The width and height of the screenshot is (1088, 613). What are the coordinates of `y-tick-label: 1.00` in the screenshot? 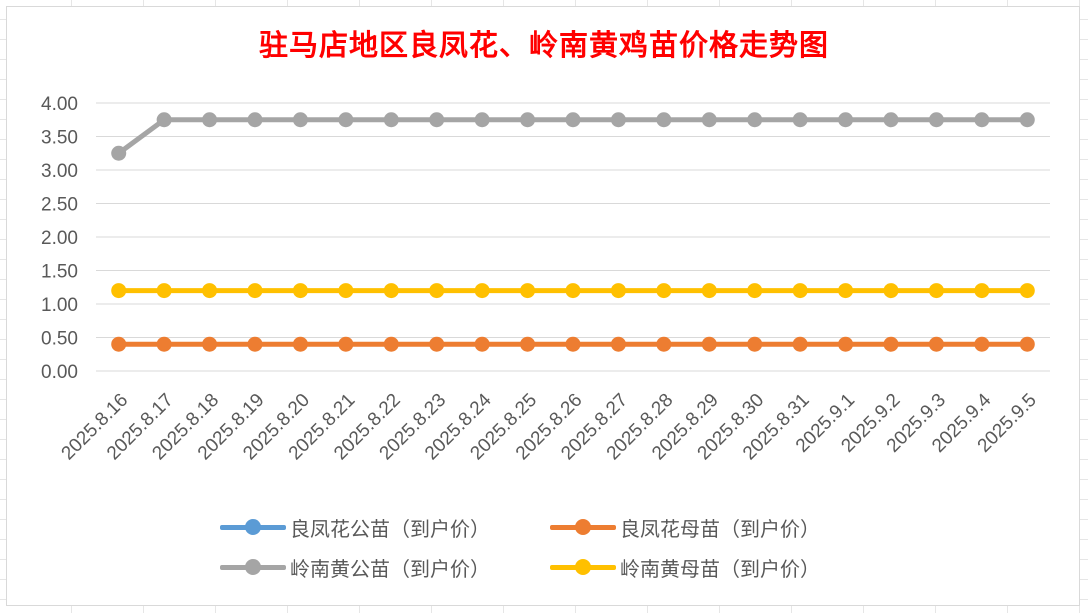 It's located at (59, 305).